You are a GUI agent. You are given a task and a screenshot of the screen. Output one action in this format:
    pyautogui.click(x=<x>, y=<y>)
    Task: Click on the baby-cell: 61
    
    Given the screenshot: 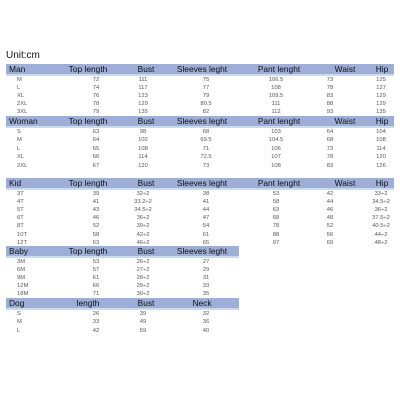 What is the action you would take?
    pyautogui.click(x=96, y=277)
    